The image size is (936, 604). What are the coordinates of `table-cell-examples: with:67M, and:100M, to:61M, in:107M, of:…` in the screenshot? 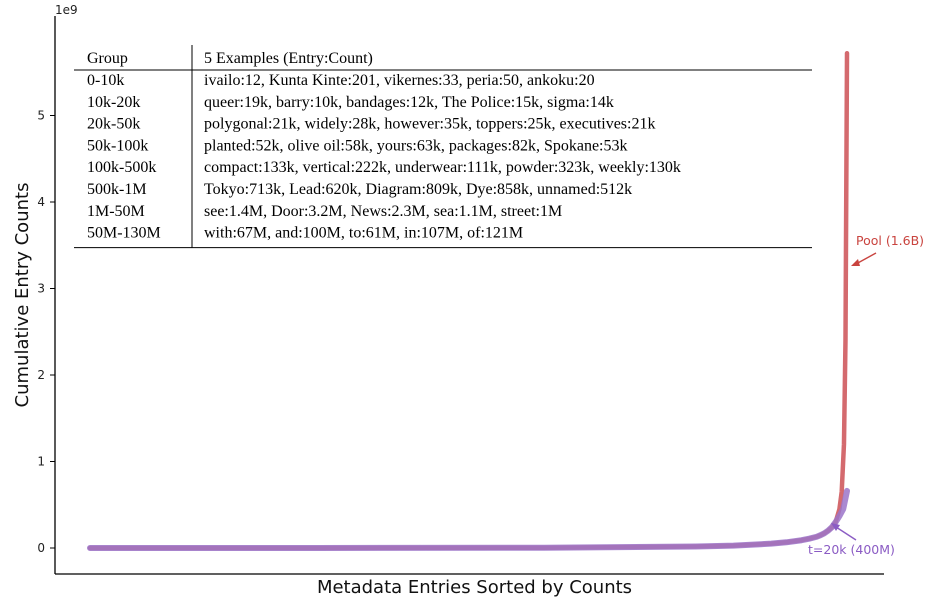 It's located at (363, 233).